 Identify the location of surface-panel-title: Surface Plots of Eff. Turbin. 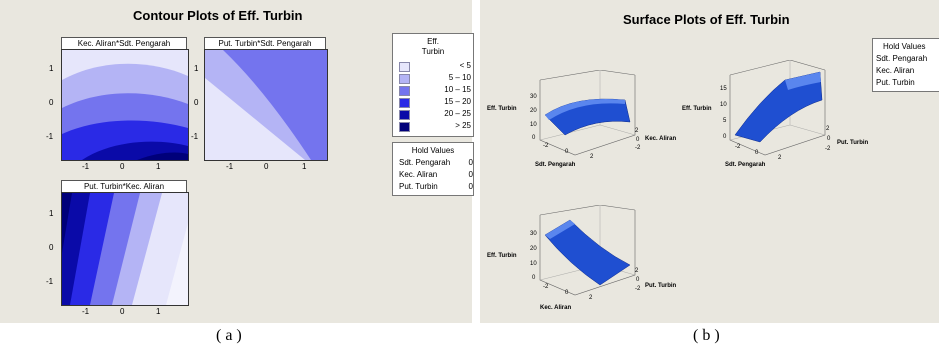
(706, 19).